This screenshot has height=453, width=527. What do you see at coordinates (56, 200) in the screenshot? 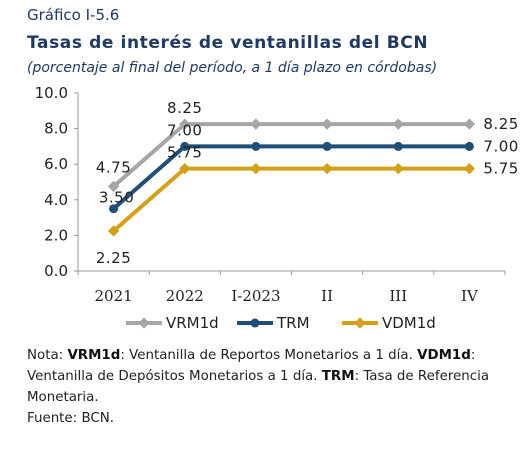
I see `y-tick-label: 4.0` at bounding box center [56, 200].